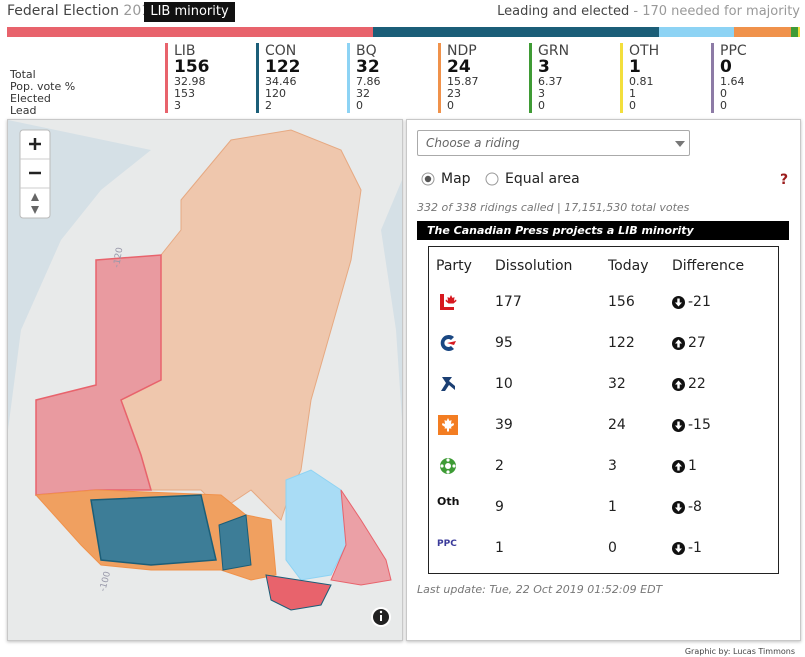 This screenshot has width=805, height=657. What do you see at coordinates (617, 384) in the screenshot?
I see `today: 32` at bounding box center [617, 384].